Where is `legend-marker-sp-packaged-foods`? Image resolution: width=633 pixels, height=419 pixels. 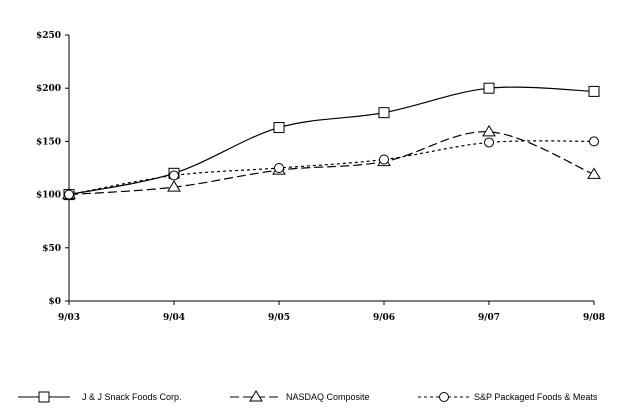
legend-marker-sp-packaged-foods is located at coordinates (444, 397).